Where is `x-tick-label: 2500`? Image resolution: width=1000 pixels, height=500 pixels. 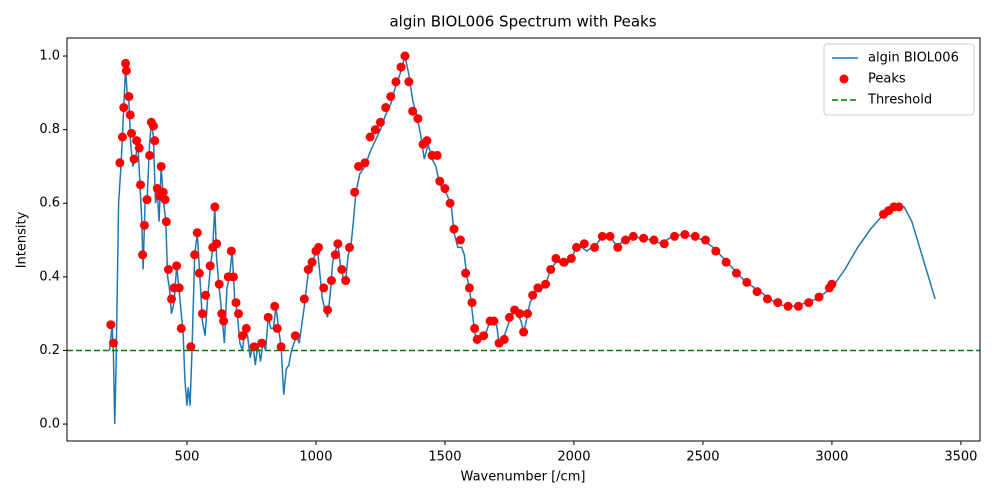 x-tick-label: 2500 is located at coordinates (702, 457).